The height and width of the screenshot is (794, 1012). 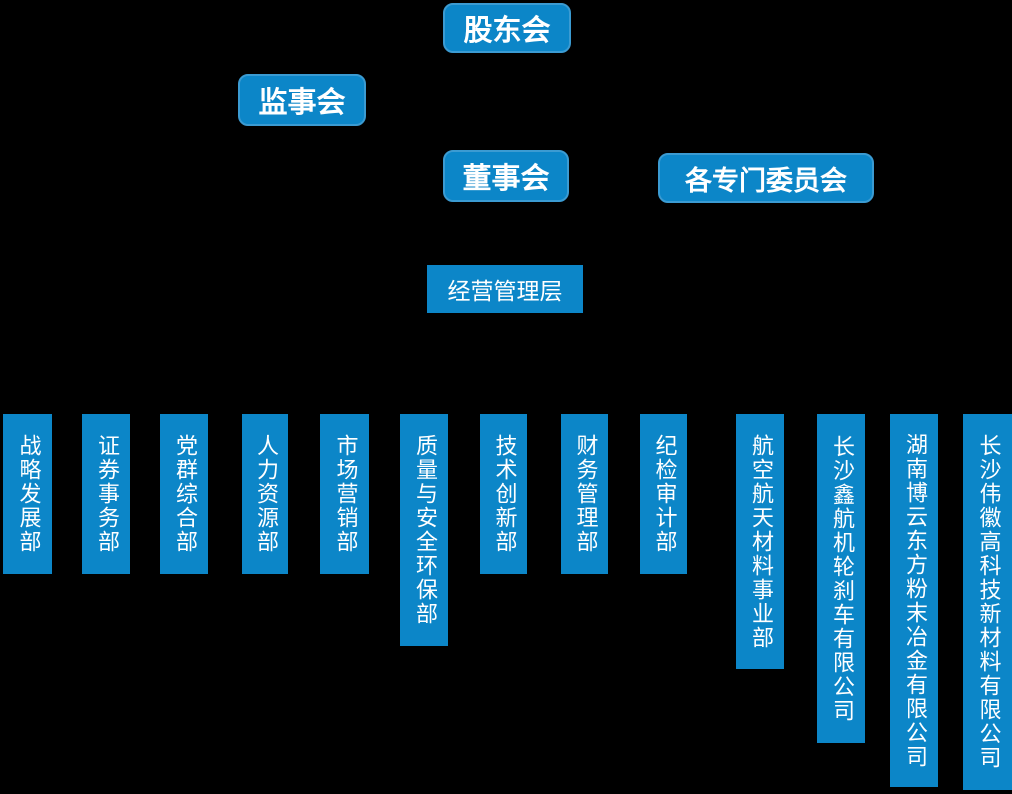 I want to click on department-label: 市场营销部, so click(x=345, y=494).